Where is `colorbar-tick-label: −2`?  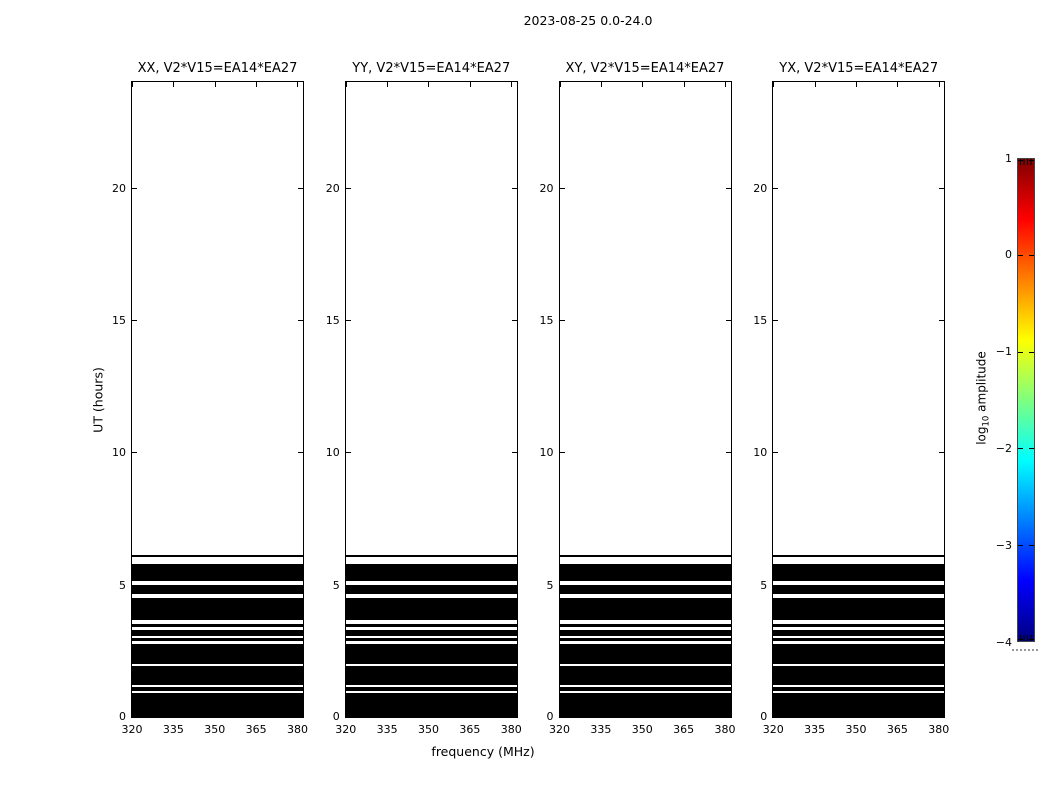 colorbar-tick-label: −2 is located at coordinates (1003, 448).